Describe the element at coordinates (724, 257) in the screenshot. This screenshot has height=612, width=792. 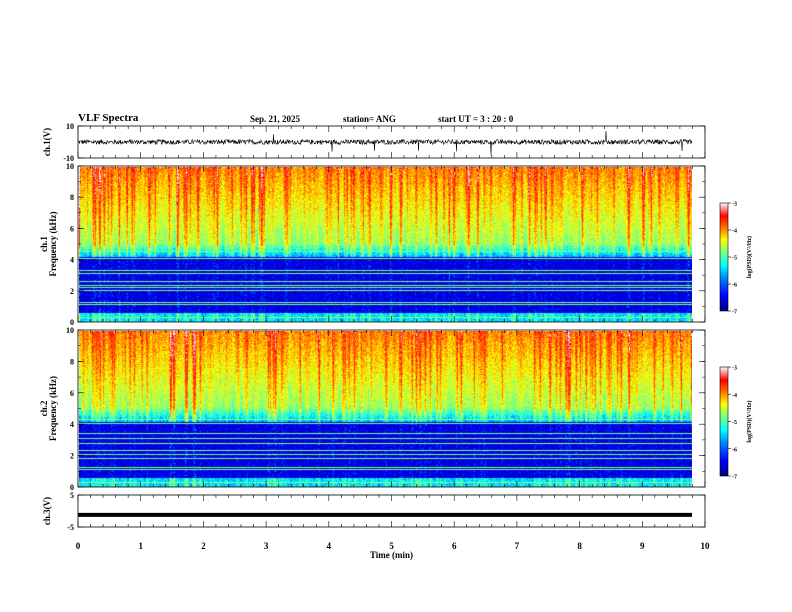
I see `ch1-spectrogram-colorbar` at that location.